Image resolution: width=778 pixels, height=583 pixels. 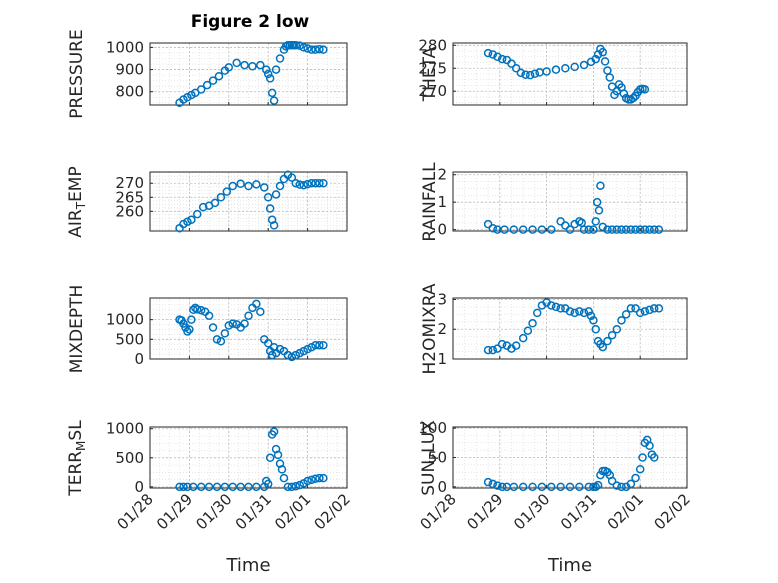 What do you see at coordinates (77, 74) in the screenshot?
I see `y-axis-label: PRESSURE` at bounding box center [77, 74].